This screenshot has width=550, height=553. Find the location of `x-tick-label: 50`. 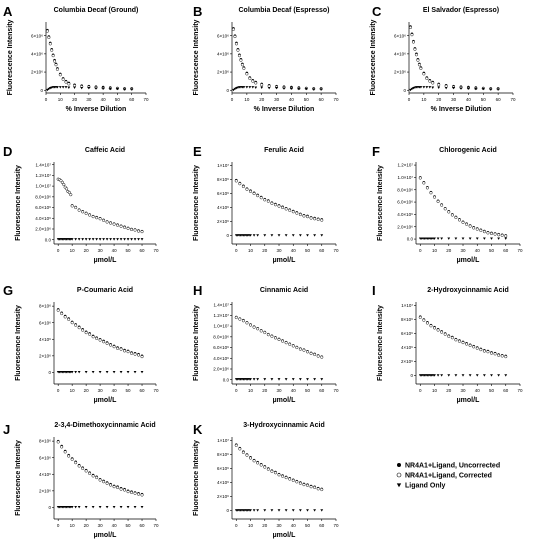

x-tick-label: 50 is located at coordinates (129, 390).